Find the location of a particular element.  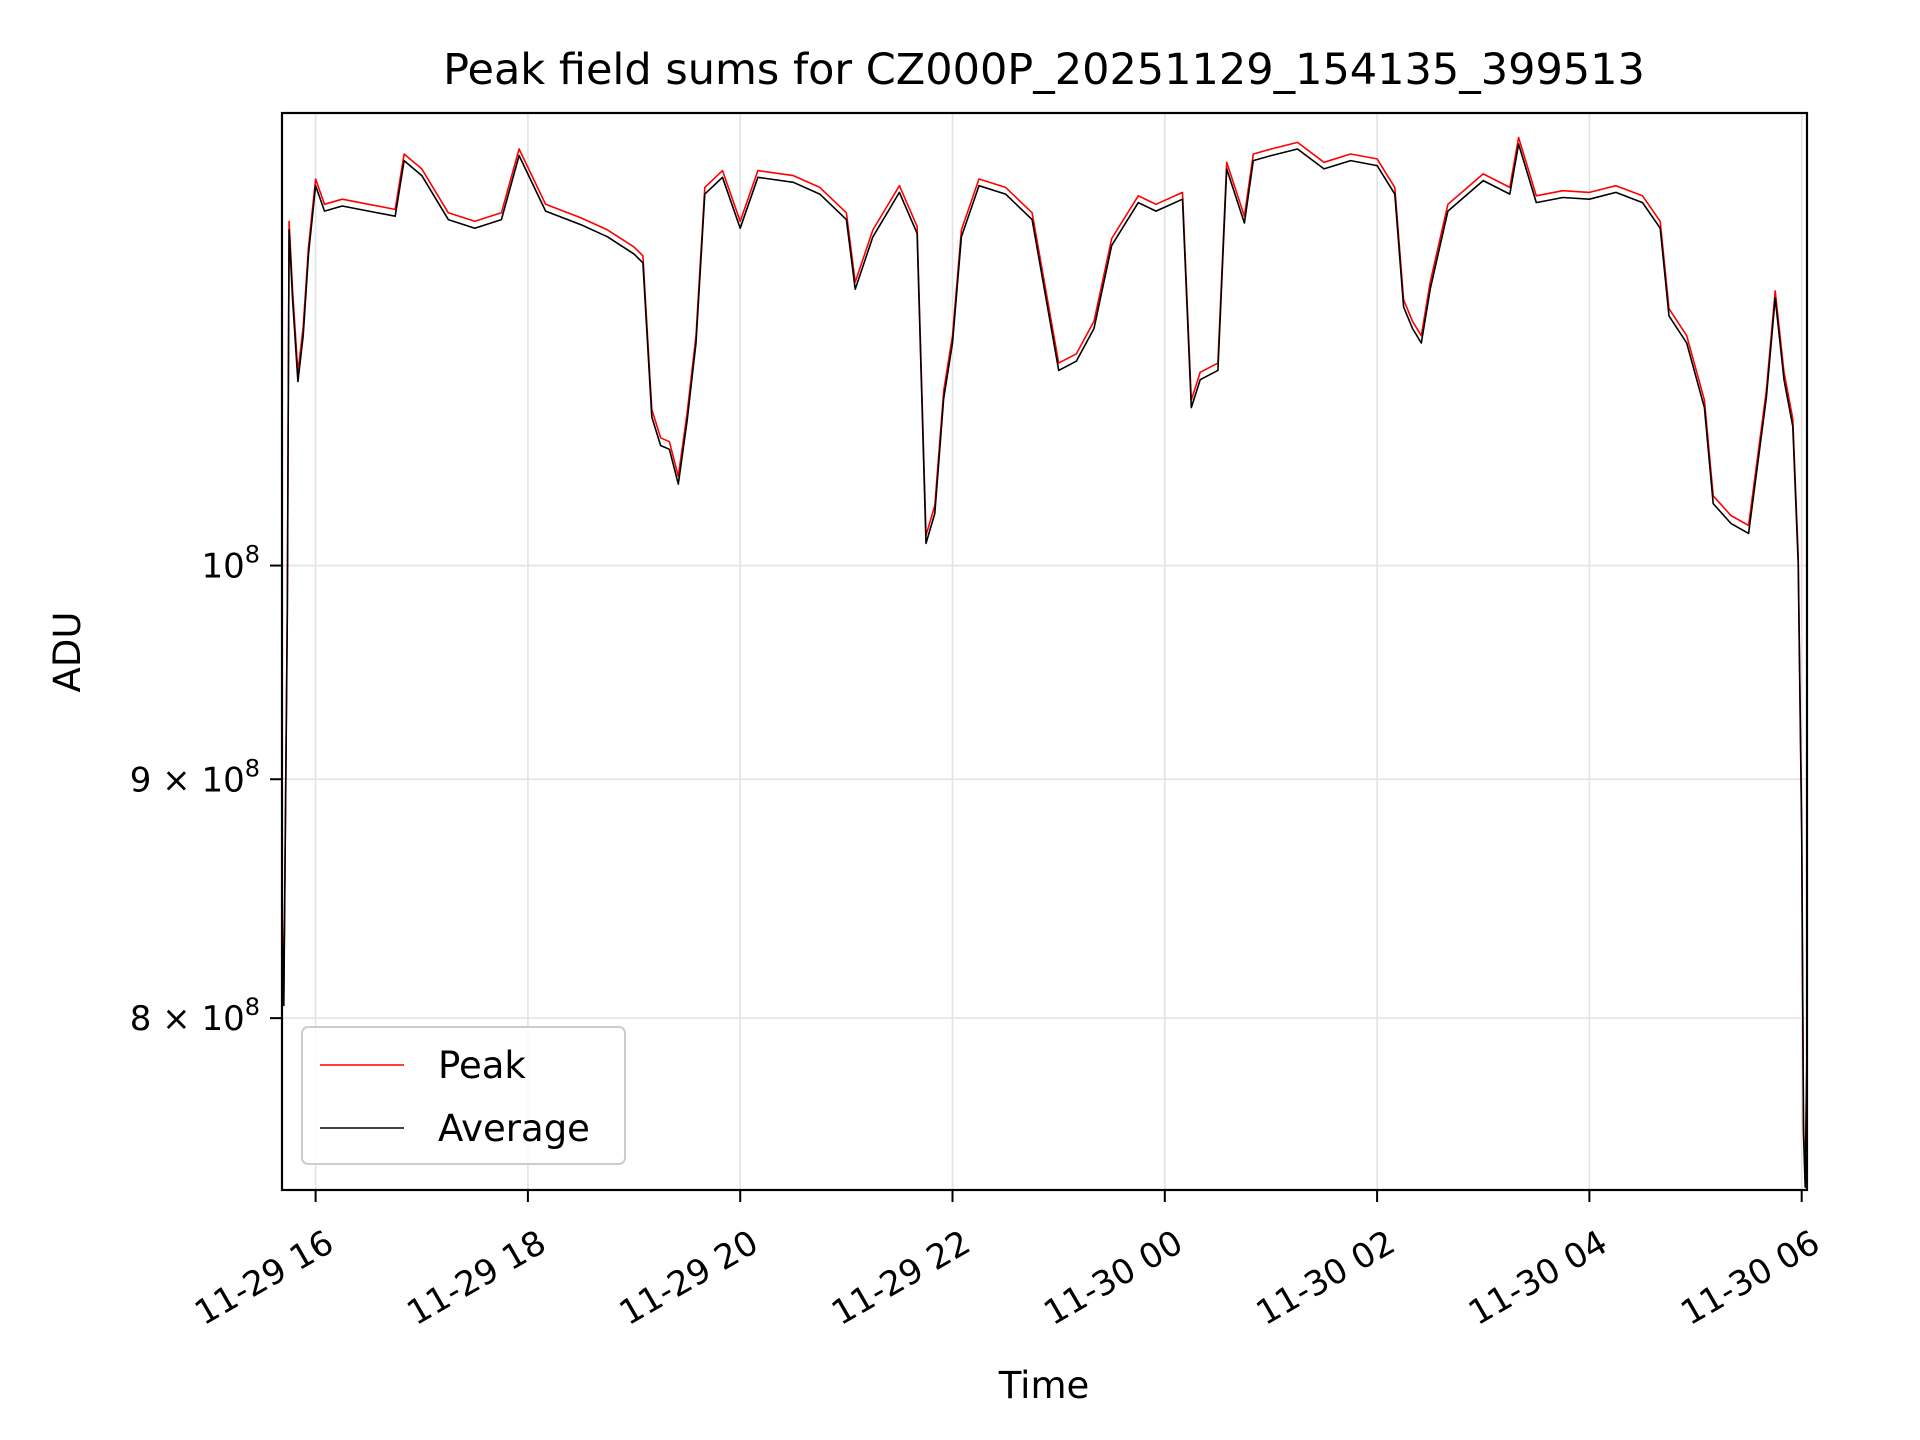

legend: Peak Average is located at coordinates (463, 1095).